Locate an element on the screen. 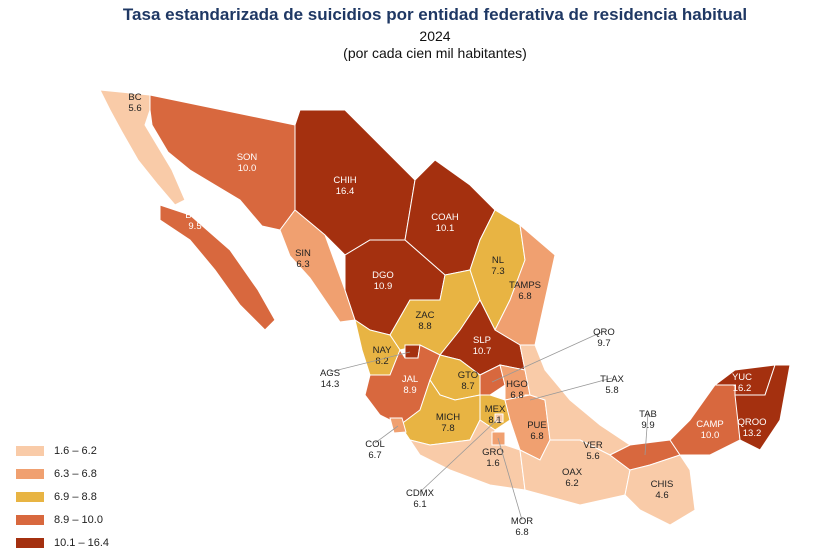 The width and height of the screenshot is (825, 550). state-value: 8.2 is located at coordinates (381, 361).